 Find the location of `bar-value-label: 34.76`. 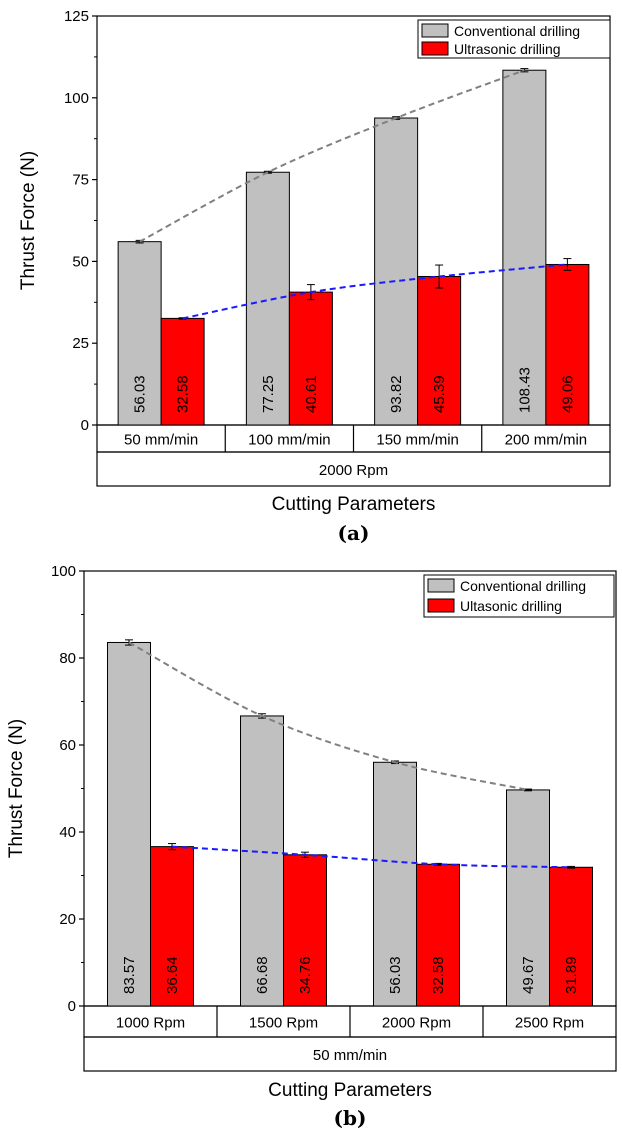

bar-value-label: 34.76 is located at coordinates (305, 975).